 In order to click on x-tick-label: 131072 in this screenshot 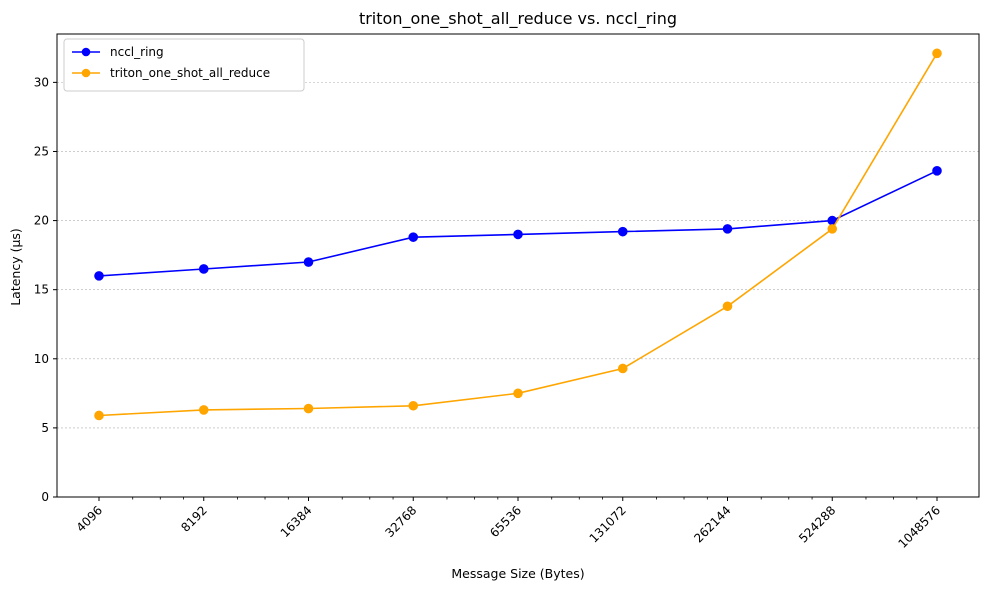, I will do `click(608, 524)`.